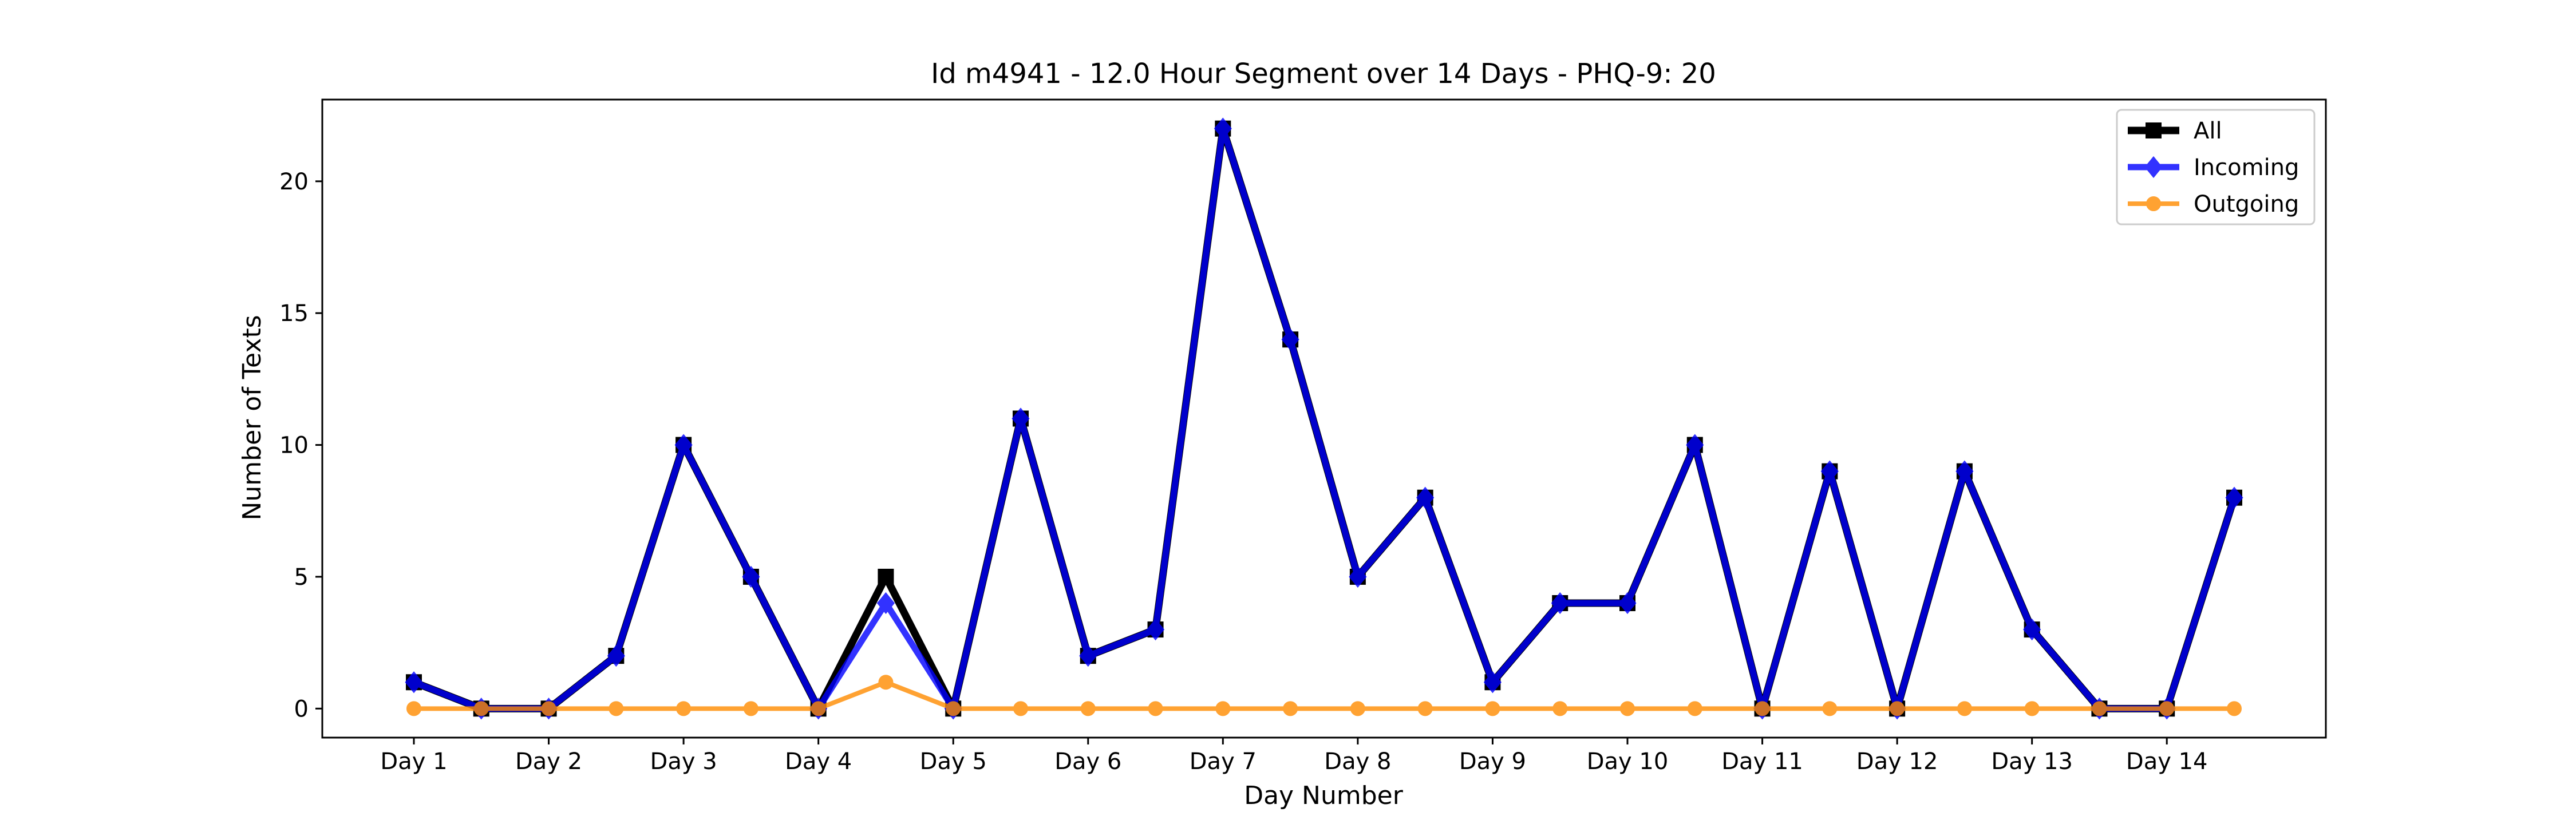 The width and height of the screenshot is (2576, 824). Describe the element at coordinates (1762, 761) in the screenshot. I see `x-tick-label: Day 11` at that location.